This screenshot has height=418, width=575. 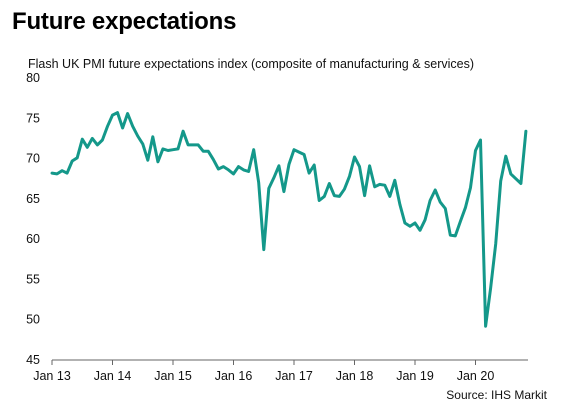 I want to click on x-tick-label: Jan 15, so click(x=173, y=376).